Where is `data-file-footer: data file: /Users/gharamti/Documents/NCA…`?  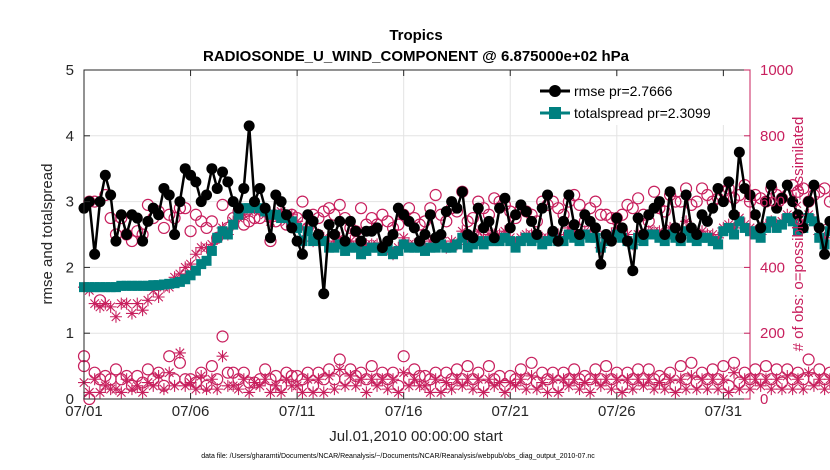 data-file-footer: data file: /Users/gharamti/Documents/NCA… is located at coordinates (398, 456).